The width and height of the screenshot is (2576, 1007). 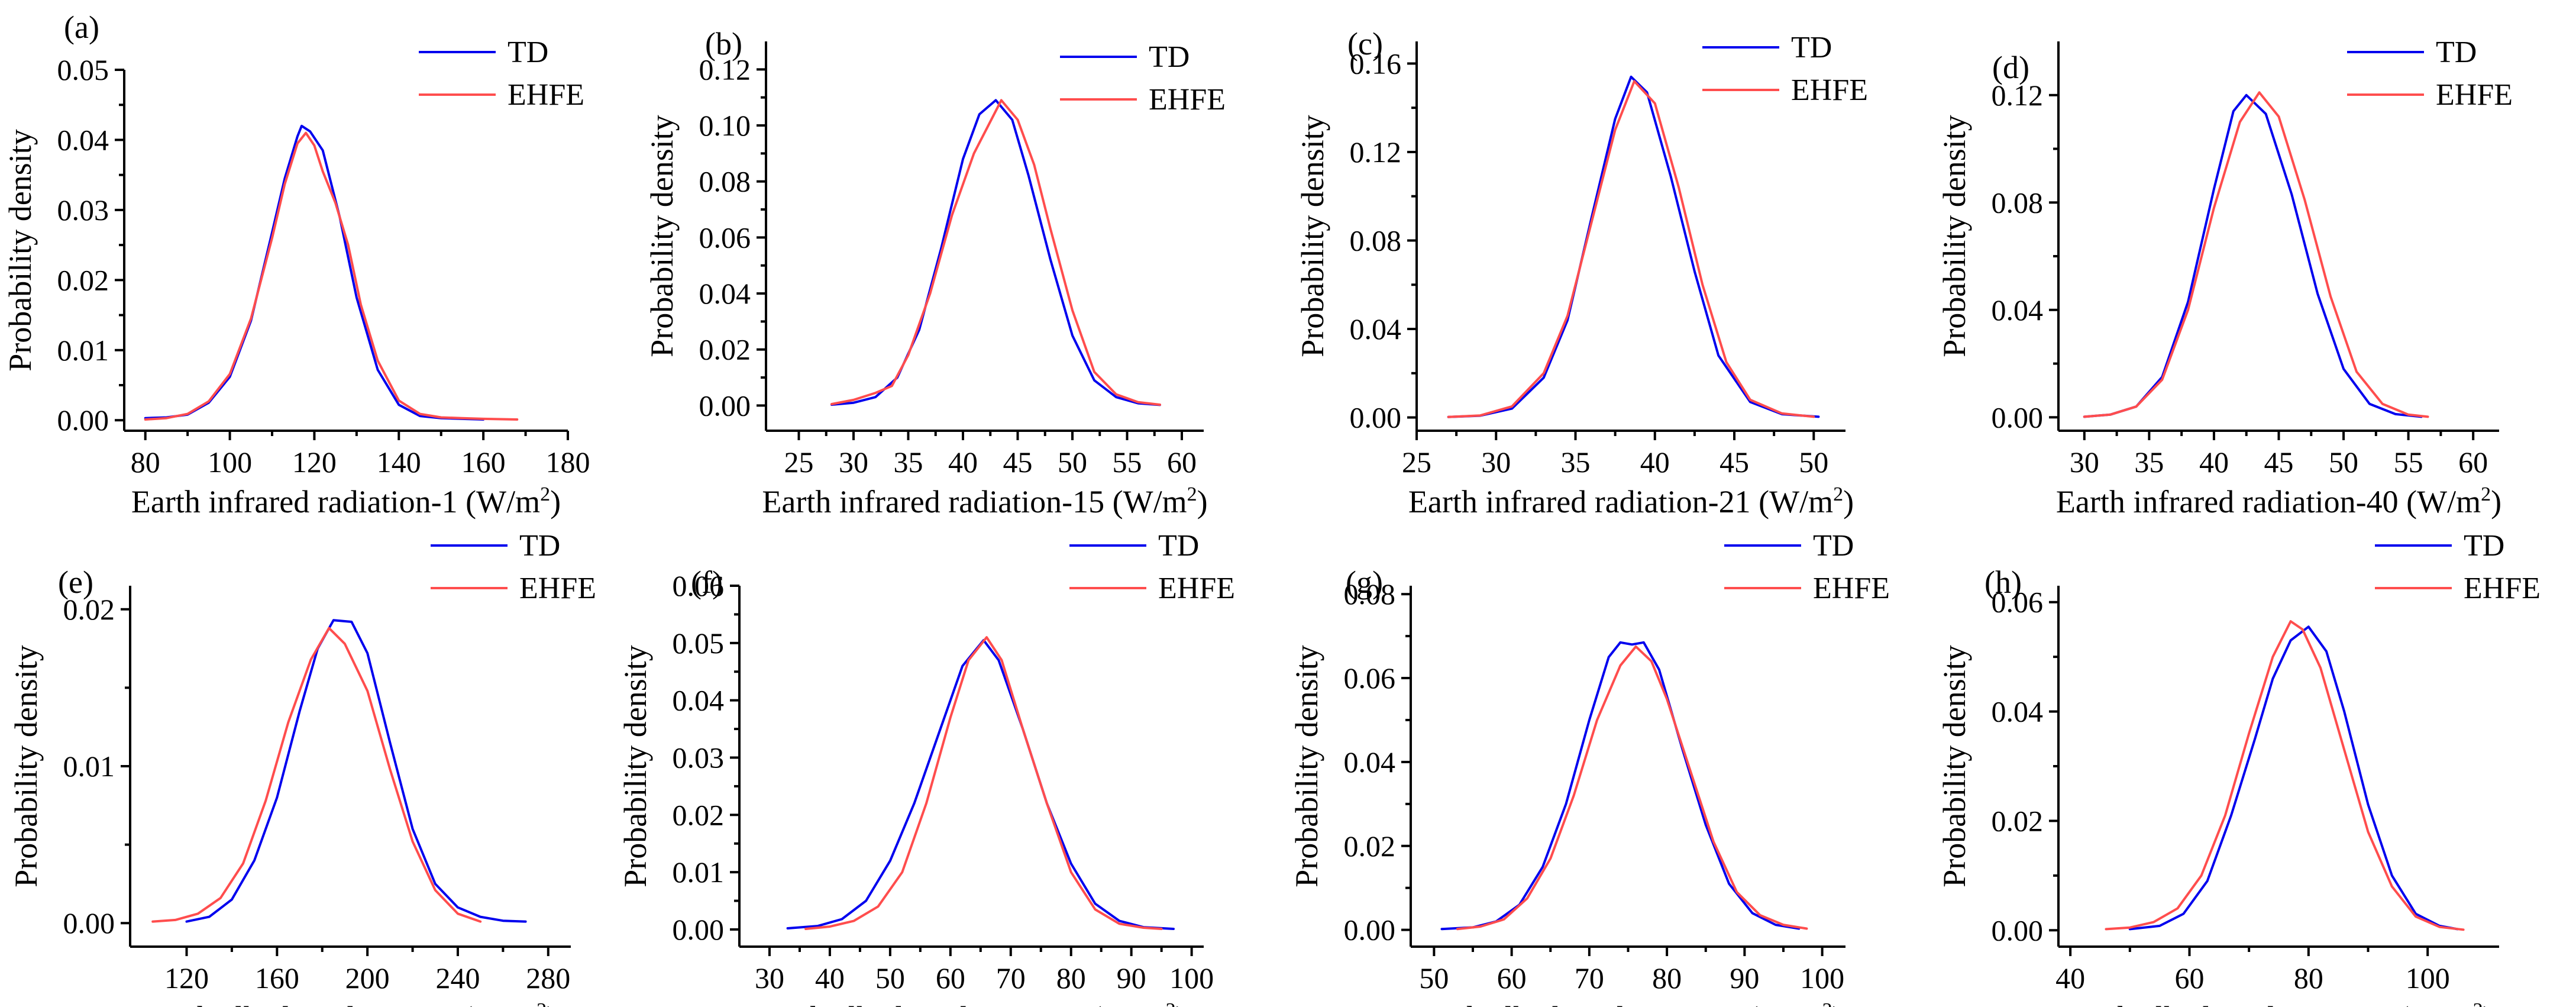 I want to click on x-axis-title: Earth albedo radiation-15 (W/m2), so click(x=971, y=1003).